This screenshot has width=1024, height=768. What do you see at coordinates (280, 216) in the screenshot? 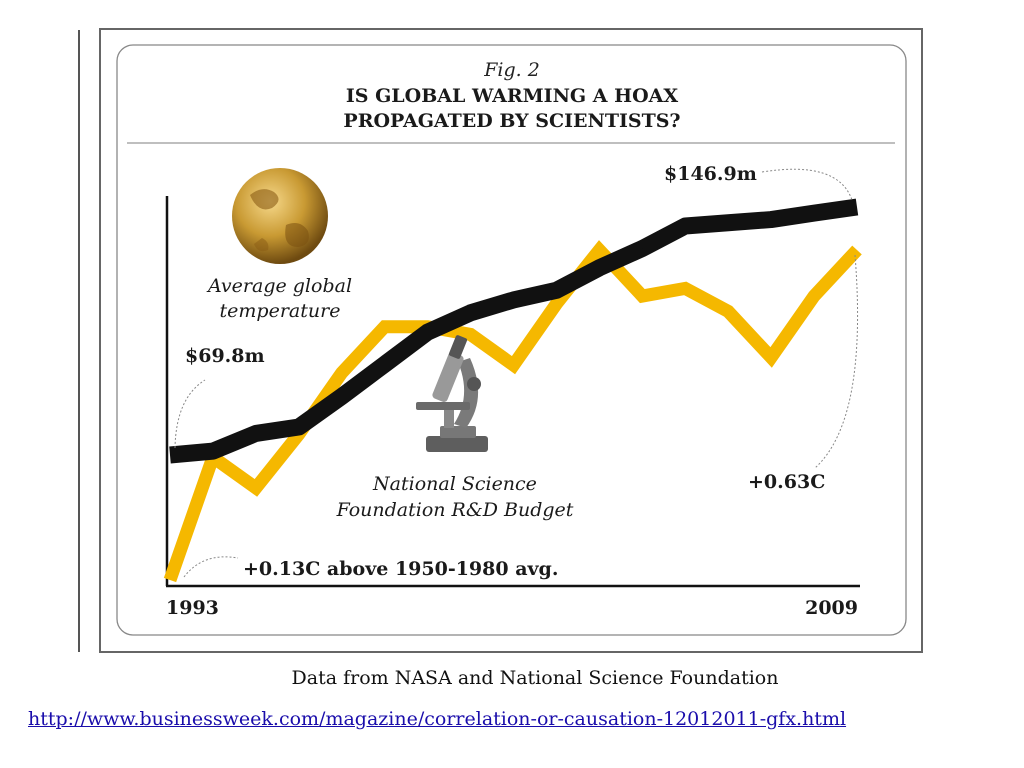
I see `globe-icon` at bounding box center [280, 216].